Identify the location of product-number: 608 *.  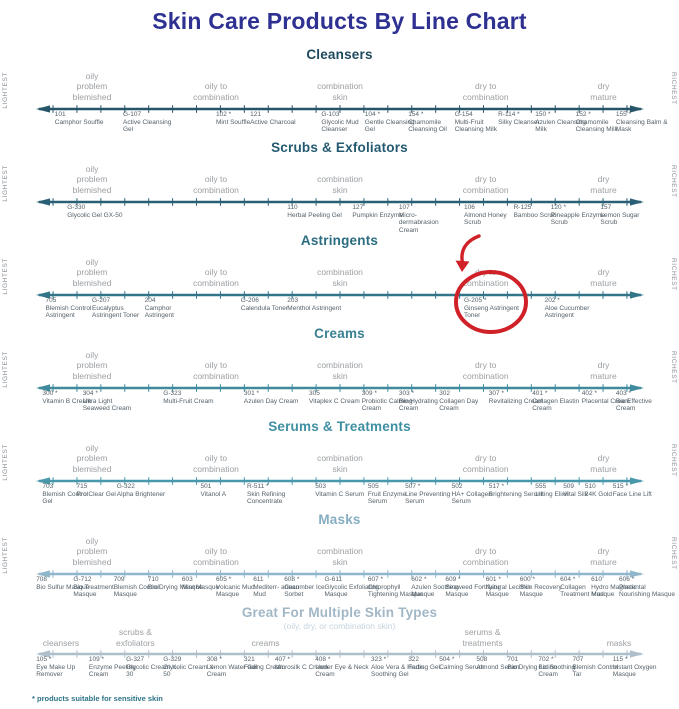
(292, 579).